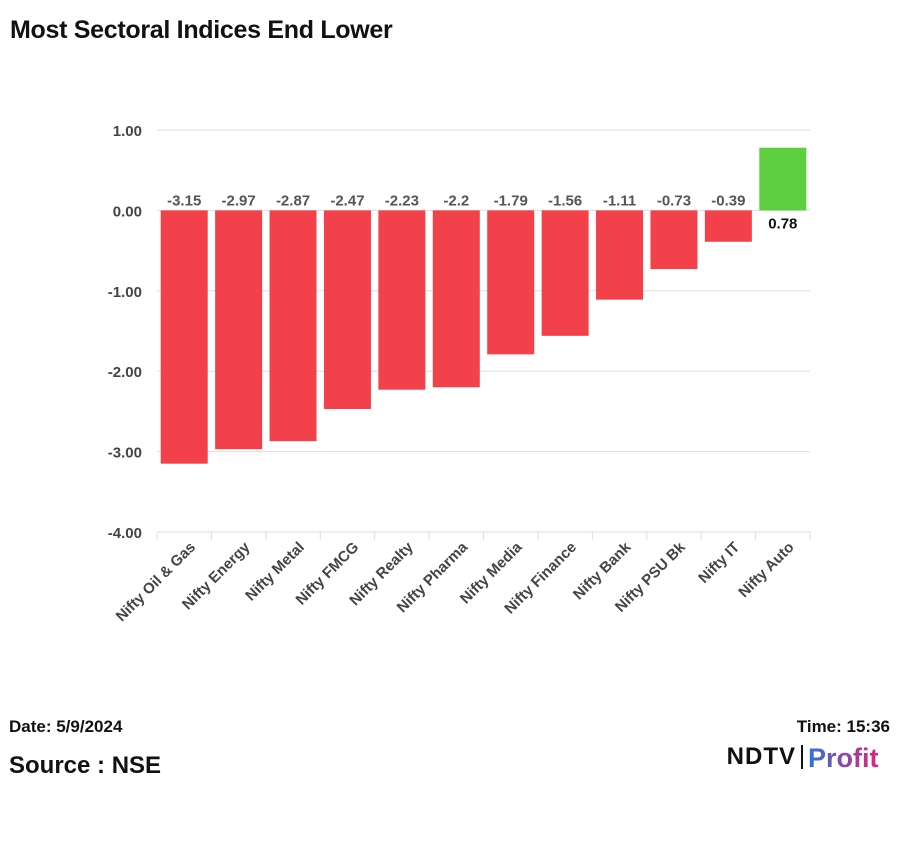 This screenshot has width=900, height=843. What do you see at coordinates (66, 726) in the screenshot?
I see `date-label: Date: 5/9/2024` at bounding box center [66, 726].